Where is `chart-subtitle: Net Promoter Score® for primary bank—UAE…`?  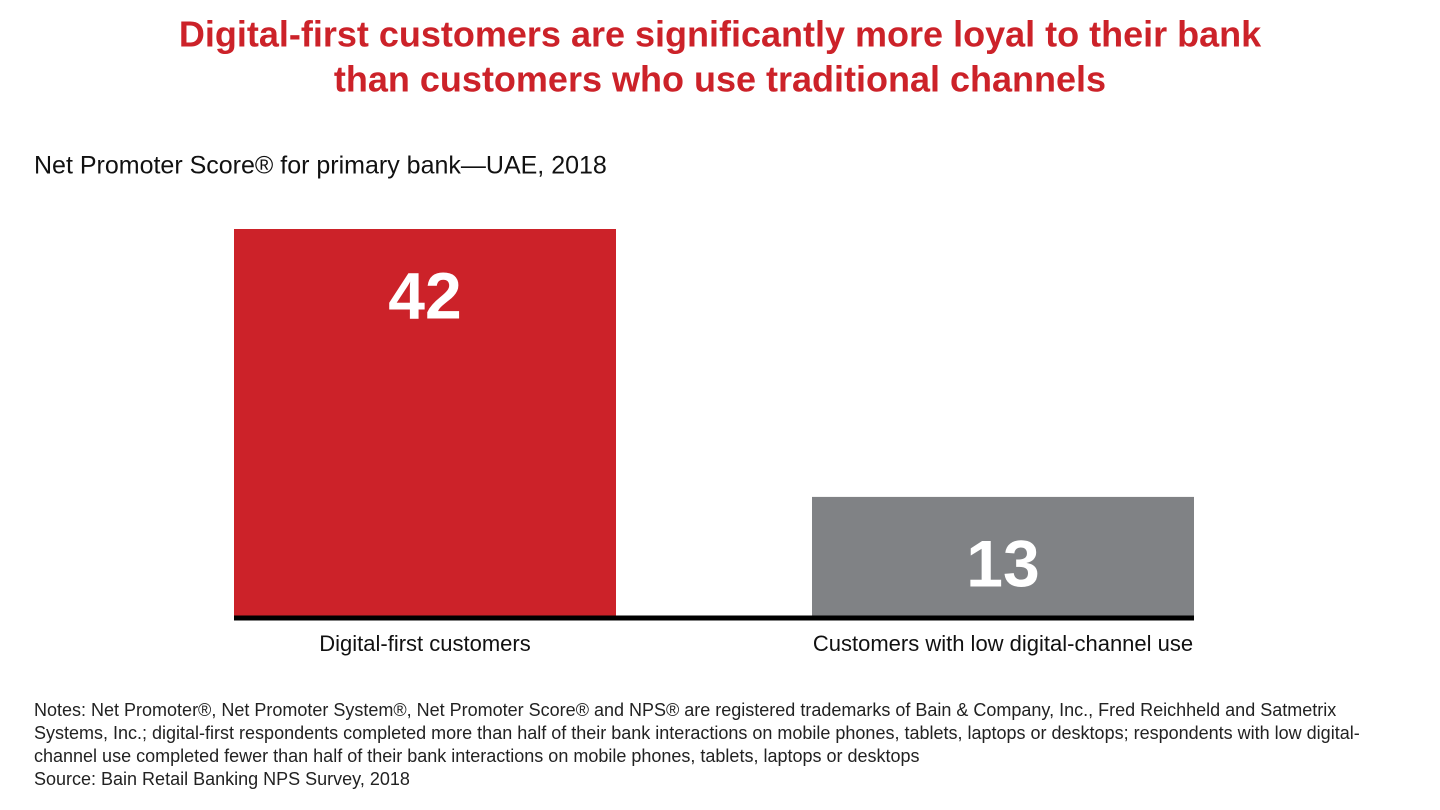
chart-subtitle: Net Promoter Score® for primary bank—UAE… is located at coordinates (320, 166).